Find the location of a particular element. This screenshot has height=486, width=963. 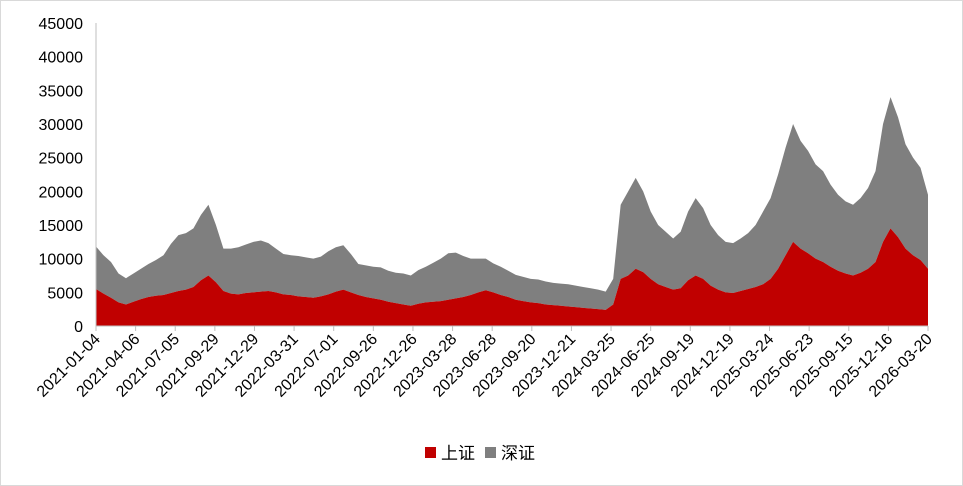

y-tick-label: 20000 is located at coordinates (61, 192).